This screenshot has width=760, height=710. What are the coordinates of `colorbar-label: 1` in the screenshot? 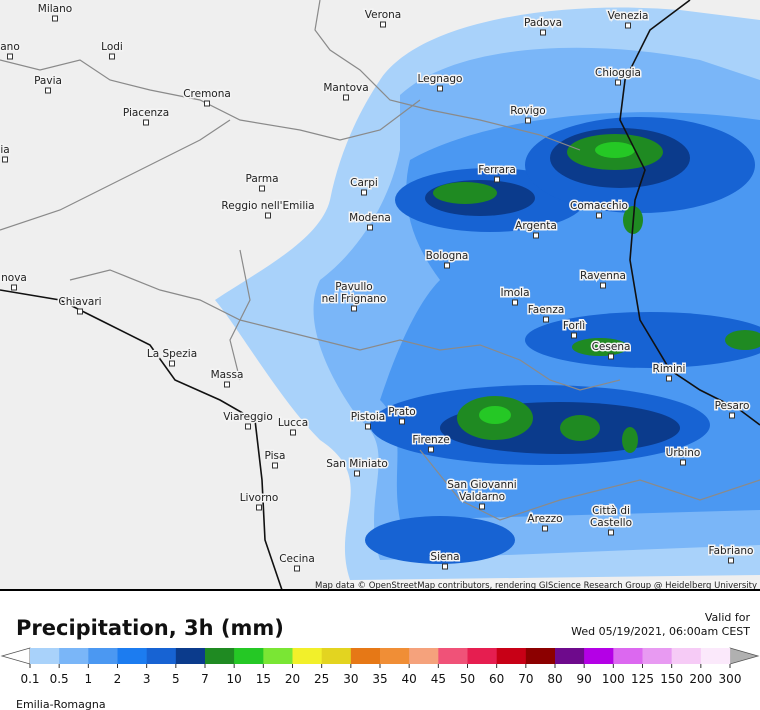 It's located at (89, 679).